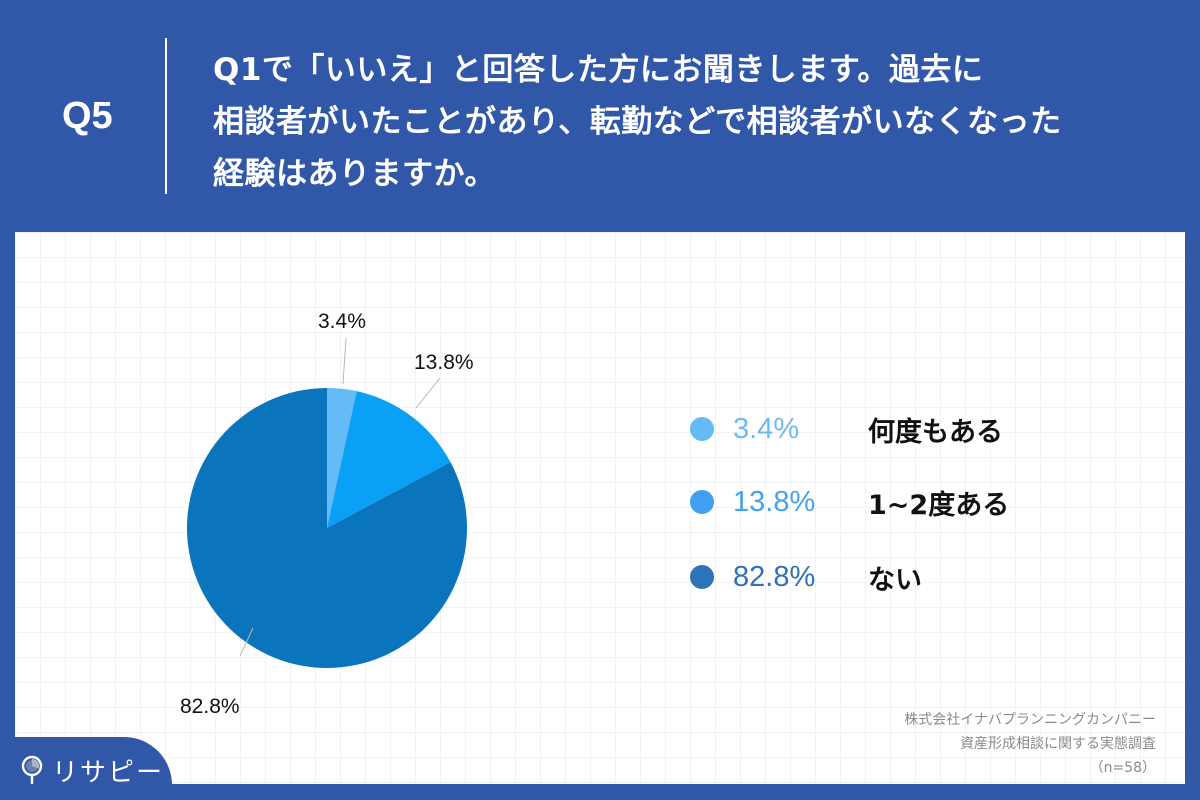 The image size is (1200, 800). I want to click on source-sample-size: （n=58）, so click(1122, 768).